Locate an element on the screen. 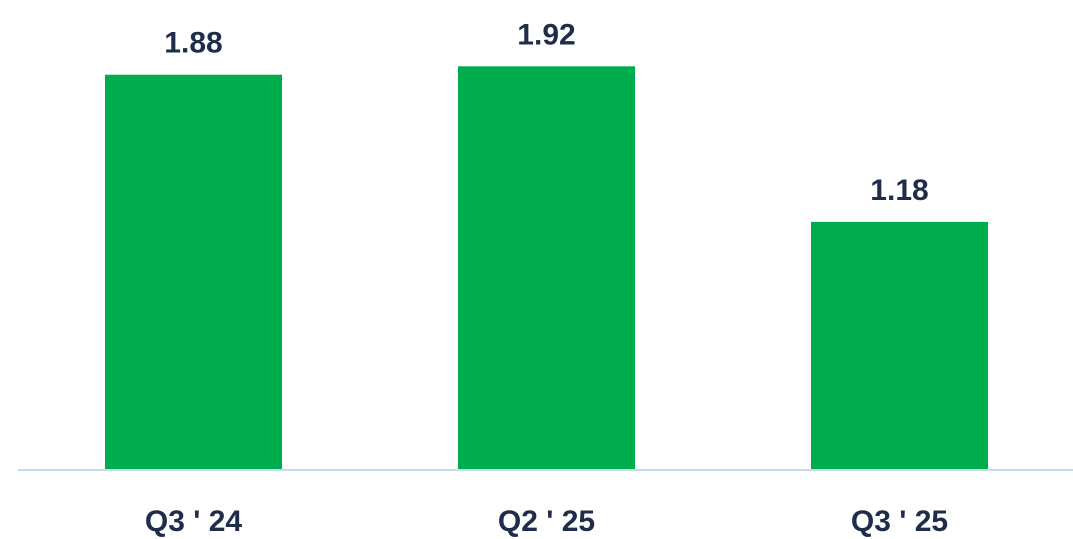 This screenshot has width=1073, height=539. x-tick-label-3: Q3 ' 25 is located at coordinates (899, 521).